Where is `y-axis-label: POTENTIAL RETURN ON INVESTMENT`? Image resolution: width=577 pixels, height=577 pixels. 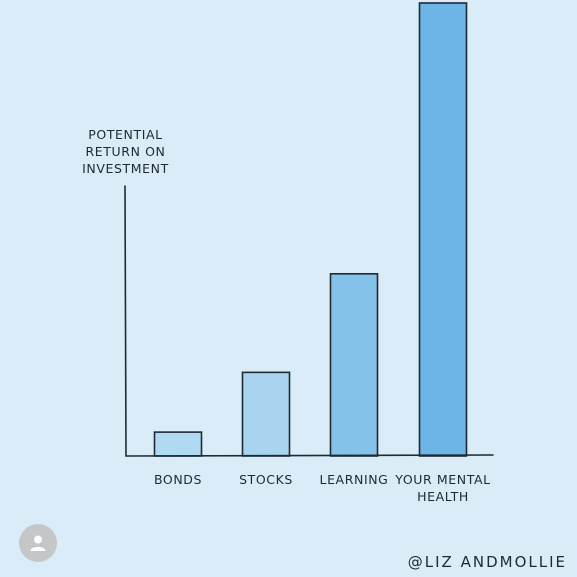 y-axis-label: POTENTIAL RETURN ON INVESTMENT is located at coordinates (125, 151).